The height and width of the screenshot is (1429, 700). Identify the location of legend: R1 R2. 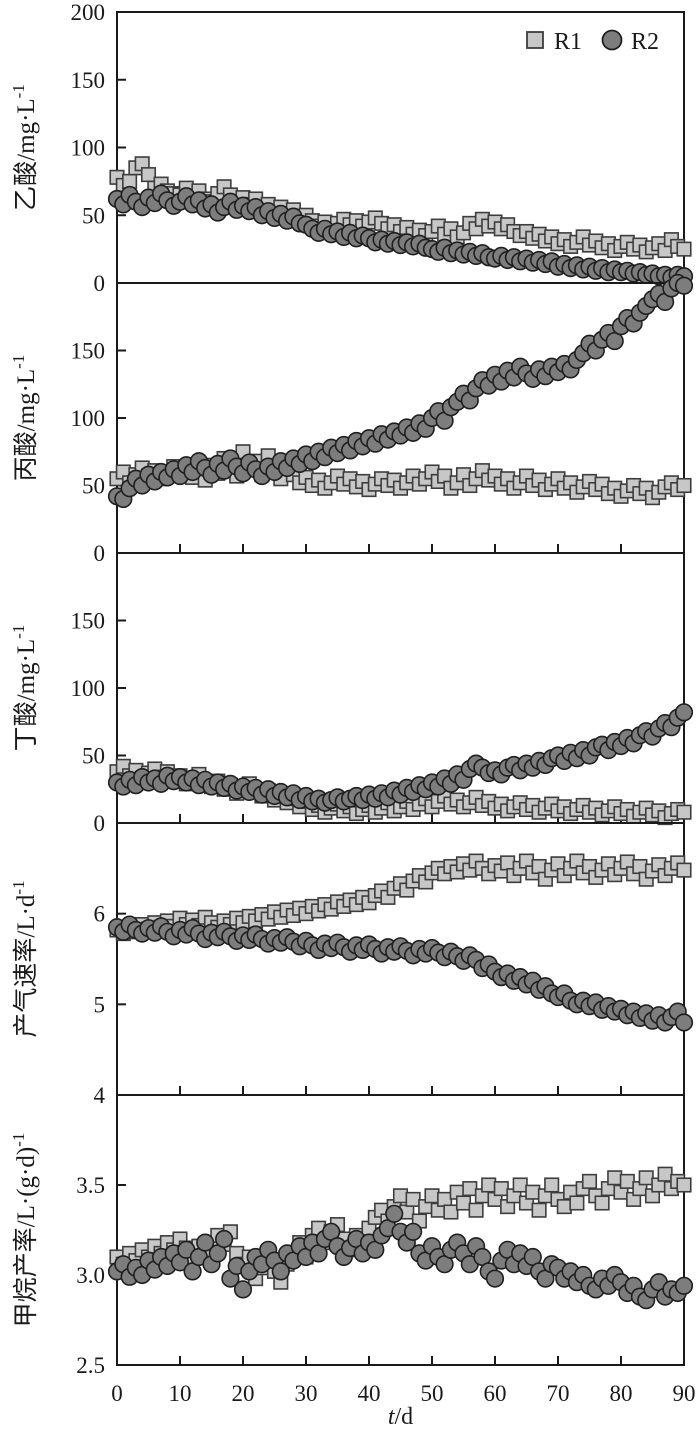
(592, 42).